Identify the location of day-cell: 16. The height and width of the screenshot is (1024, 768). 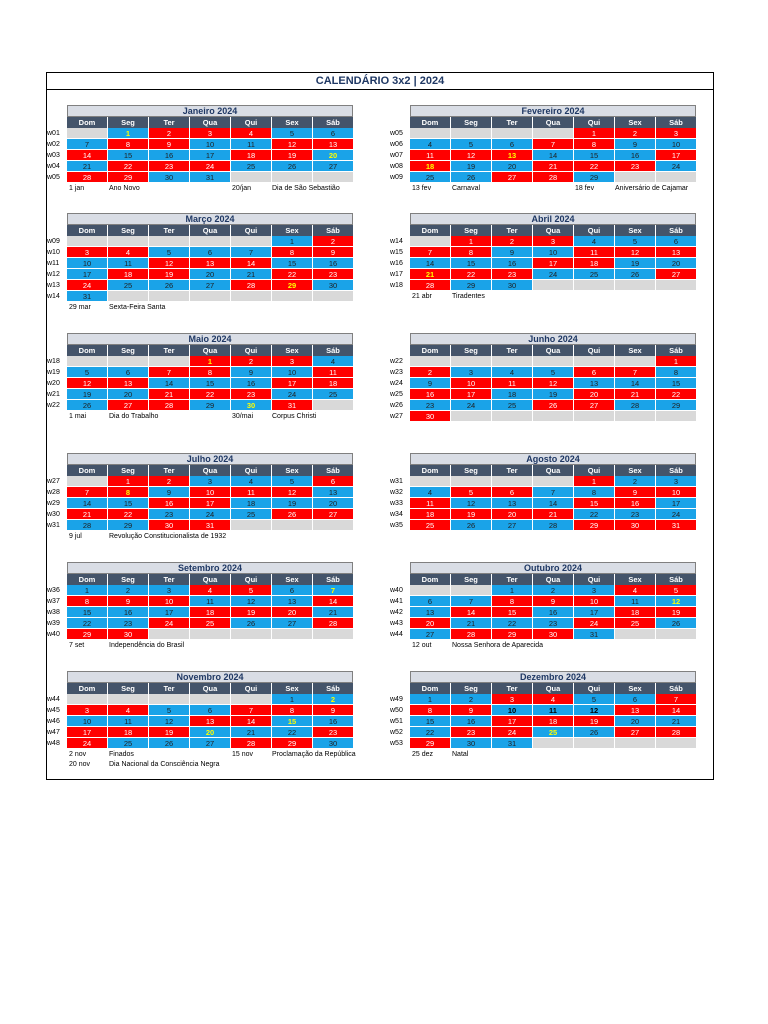
(635, 155).